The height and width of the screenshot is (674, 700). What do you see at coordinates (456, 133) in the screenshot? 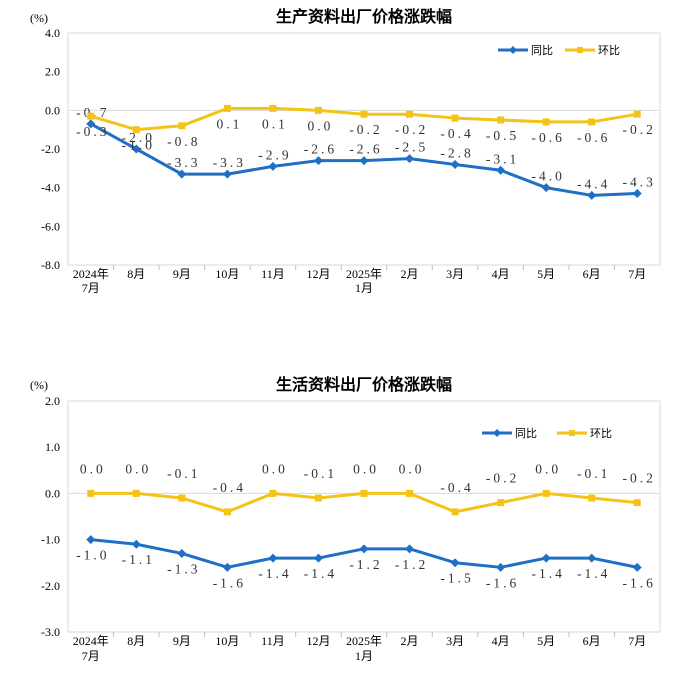
I see `data-label: -0.4` at bounding box center [456, 133].